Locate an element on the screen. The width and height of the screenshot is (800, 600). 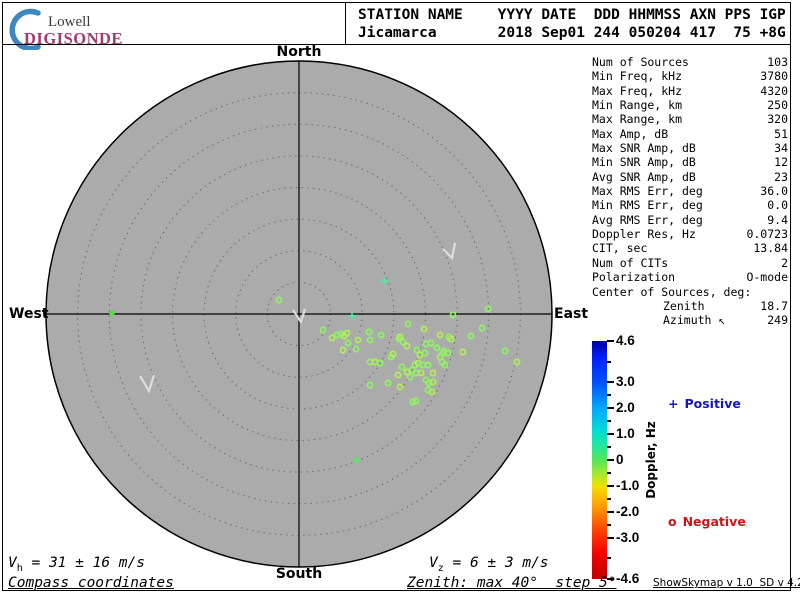
stat-row: Avg SNR Amp, dB 23 is located at coordinates (690, 176).